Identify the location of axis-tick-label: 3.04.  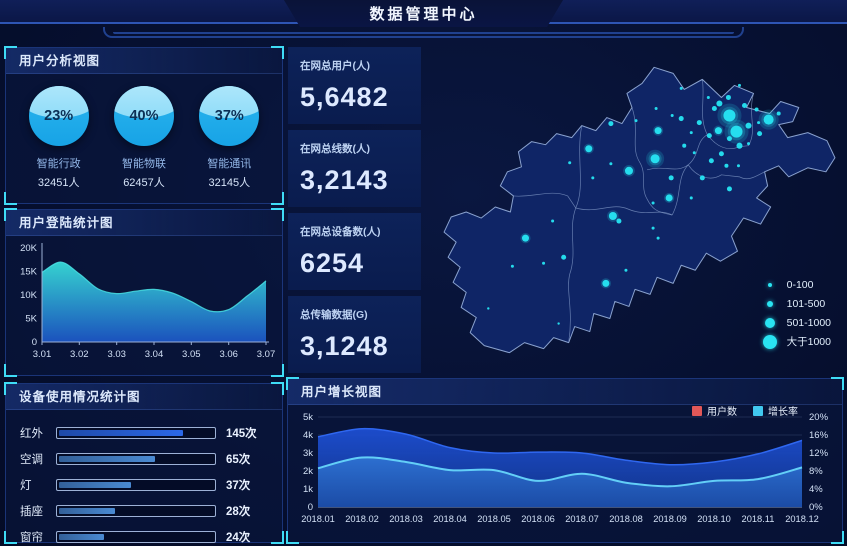
(154, 354).